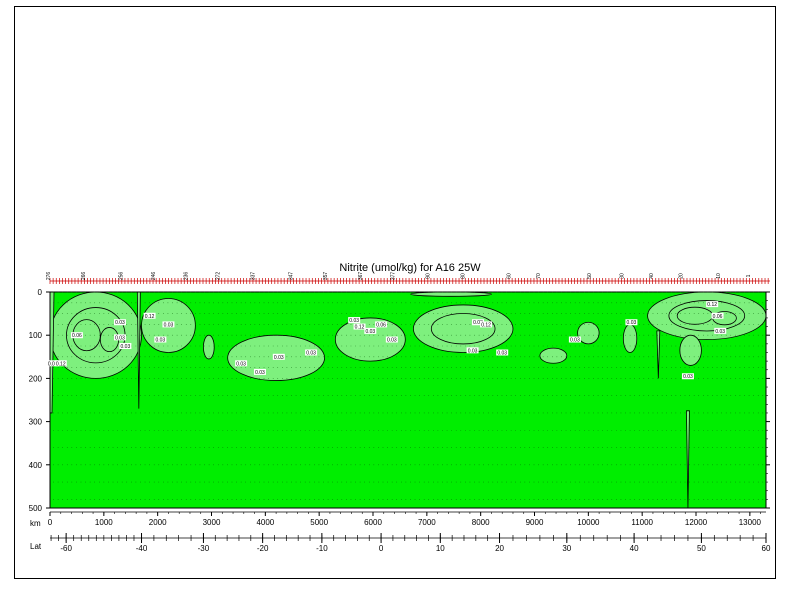  What do you see at coordinates (104, 522) in the screenshot?
I see `x-tick-label: 1000` at bounding box center [104, 522].